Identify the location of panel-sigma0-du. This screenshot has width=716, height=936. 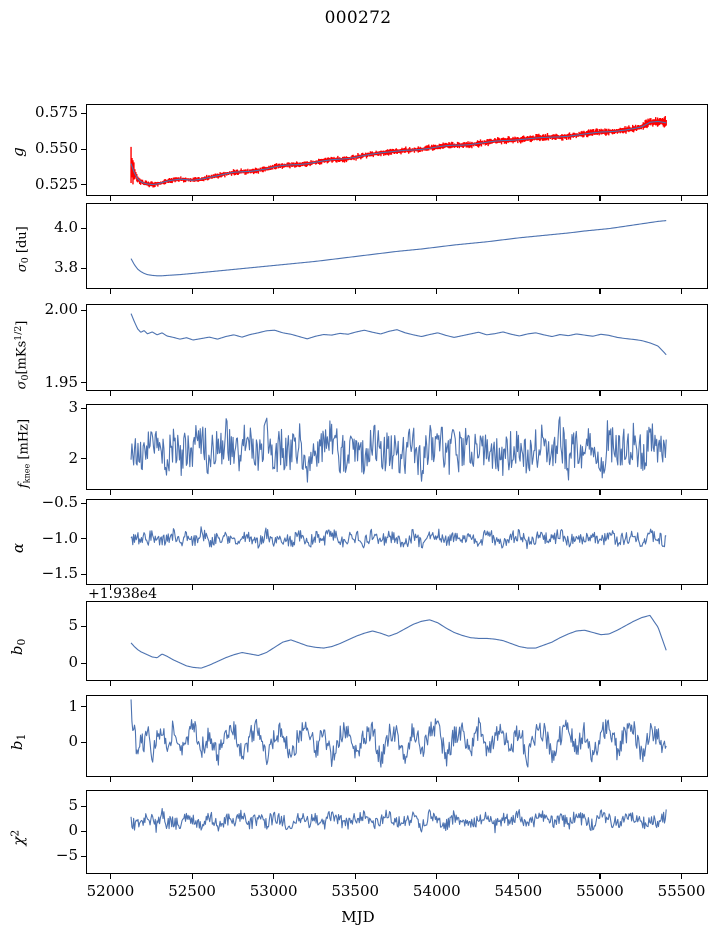
(397, 246).